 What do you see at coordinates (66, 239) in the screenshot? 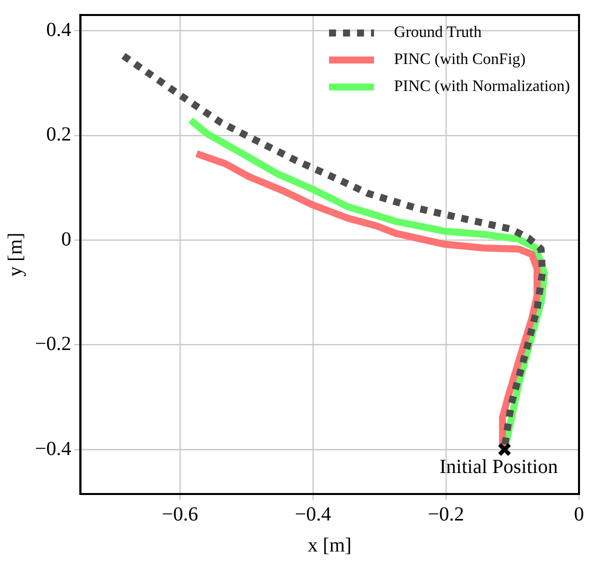
I see `y-tick-label: 0` at bounding box center [66, 239].